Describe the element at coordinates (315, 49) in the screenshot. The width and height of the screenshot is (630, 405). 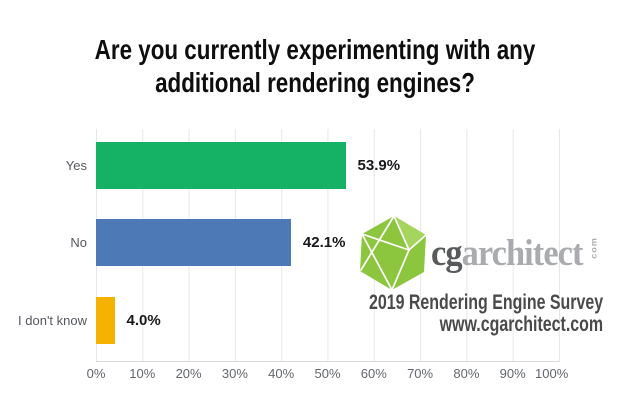
I see `chart-title-line1: Are you currently experimenting with any` at that location.